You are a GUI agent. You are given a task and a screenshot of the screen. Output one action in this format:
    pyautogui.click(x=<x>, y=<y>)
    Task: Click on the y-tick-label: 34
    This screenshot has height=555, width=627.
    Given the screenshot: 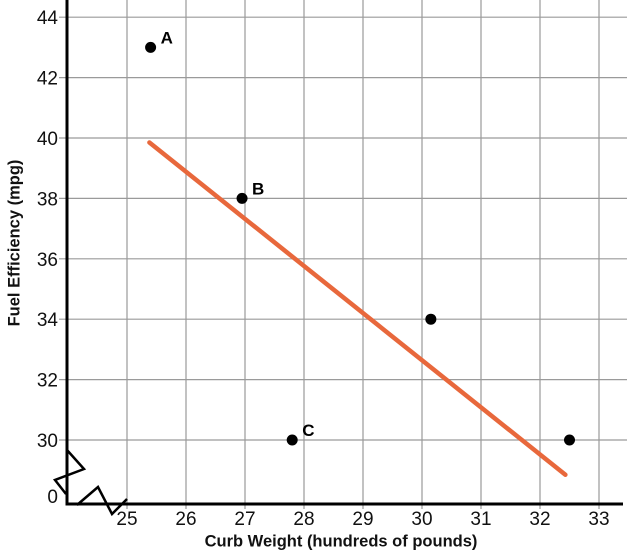 What is the action you would take?
    pyautogui.click(x=48, y=320)
    